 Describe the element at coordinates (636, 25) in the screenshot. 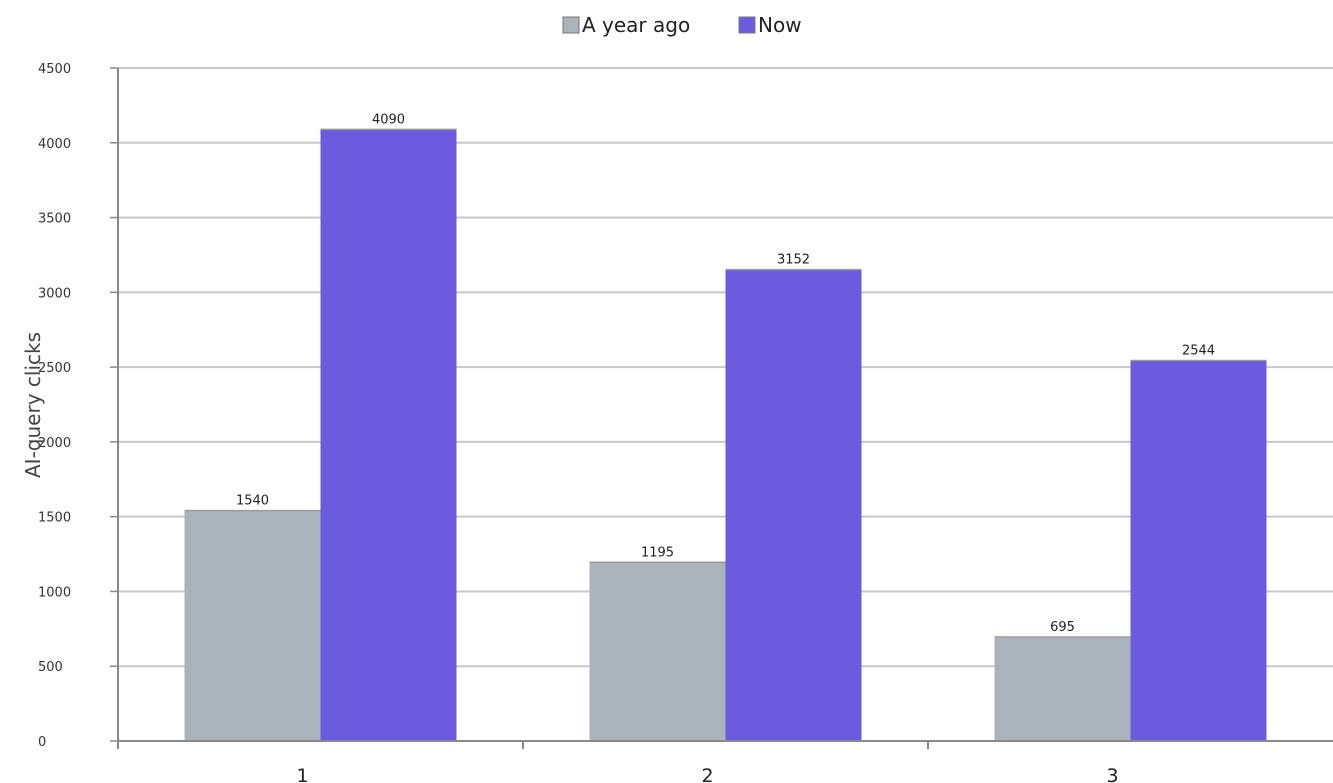

I see `legend-label: A year ago` at that location.